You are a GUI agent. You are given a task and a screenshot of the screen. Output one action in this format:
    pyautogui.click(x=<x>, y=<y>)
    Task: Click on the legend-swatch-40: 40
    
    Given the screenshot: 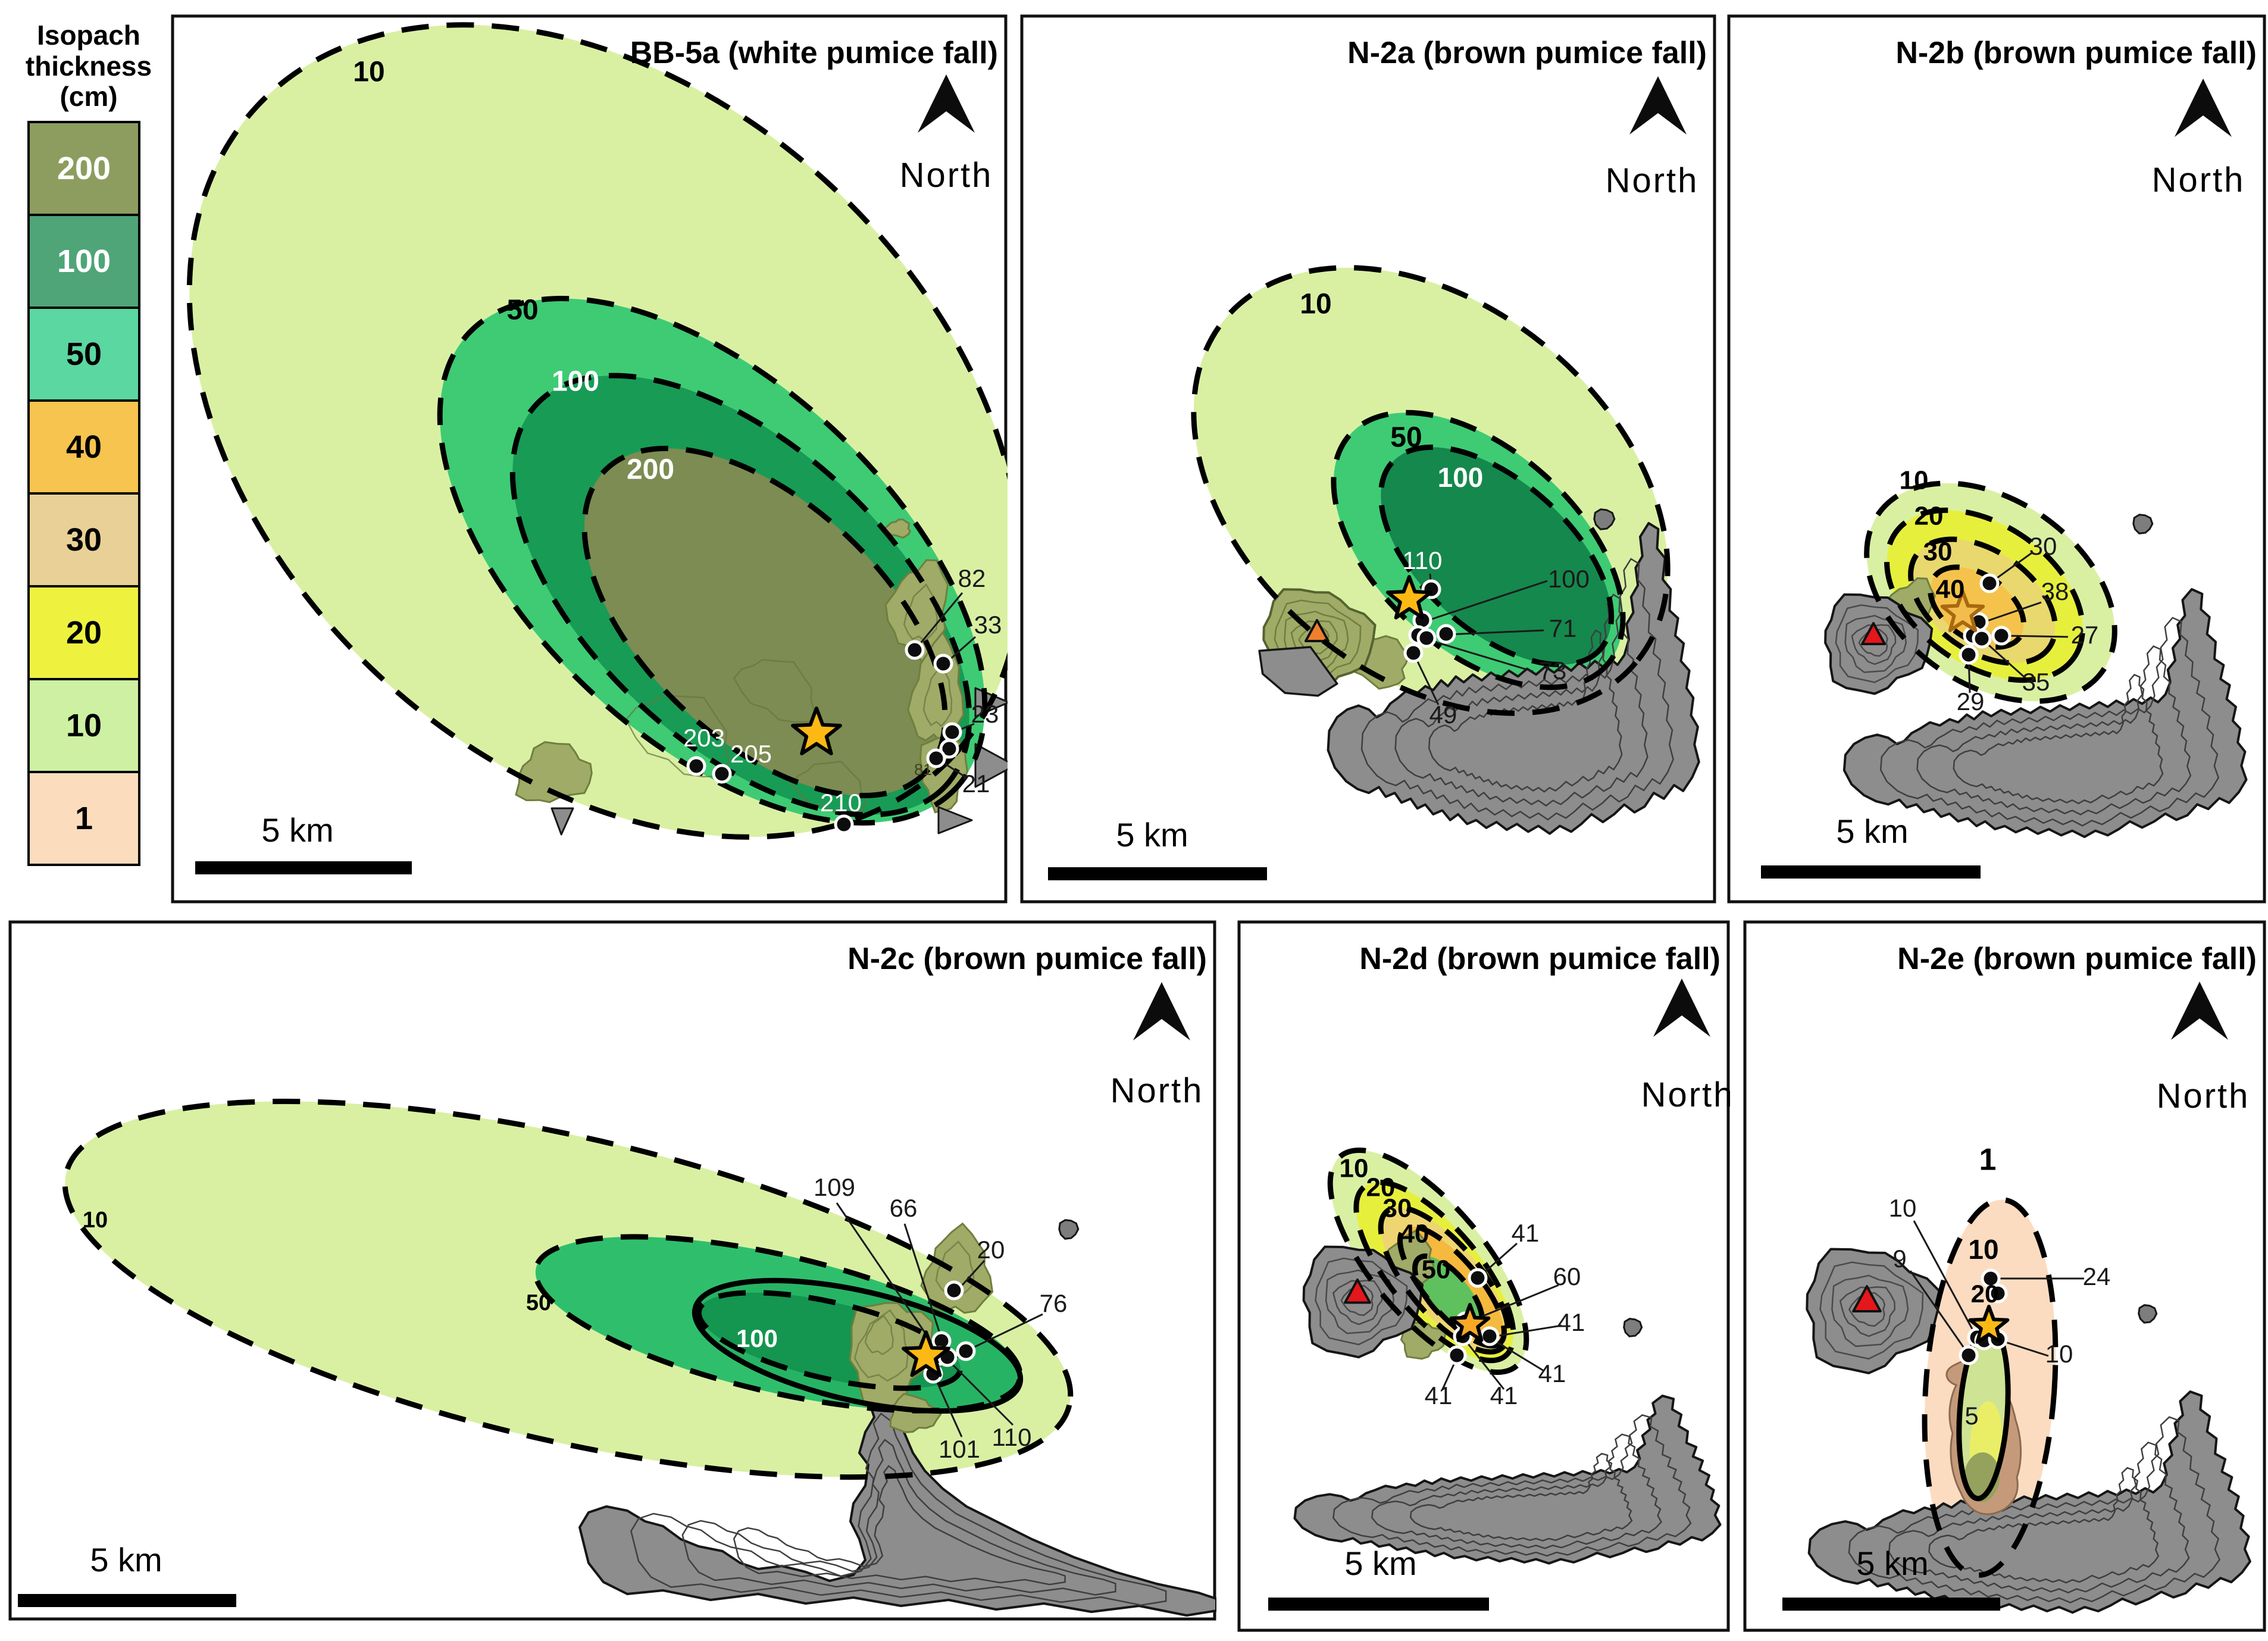 What is the action you would take?
    pyautogui.click(x=83, y=447)
    